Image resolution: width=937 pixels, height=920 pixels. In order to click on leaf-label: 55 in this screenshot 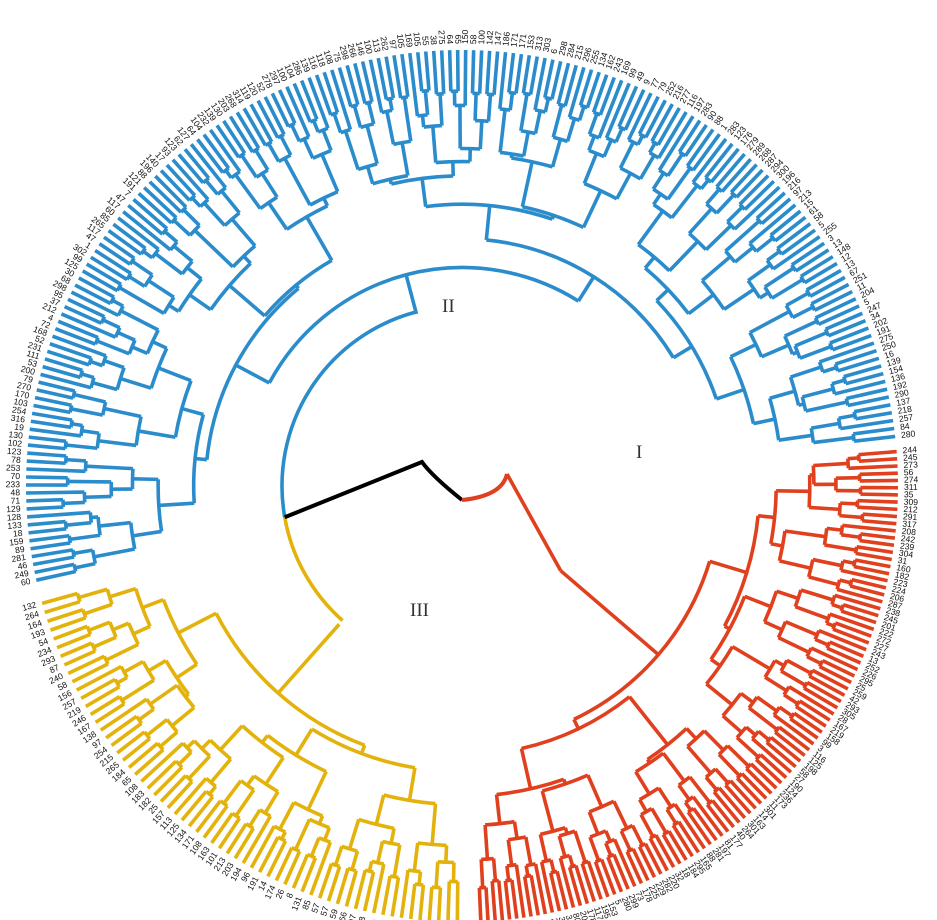, I will do `click(425, 41)`.